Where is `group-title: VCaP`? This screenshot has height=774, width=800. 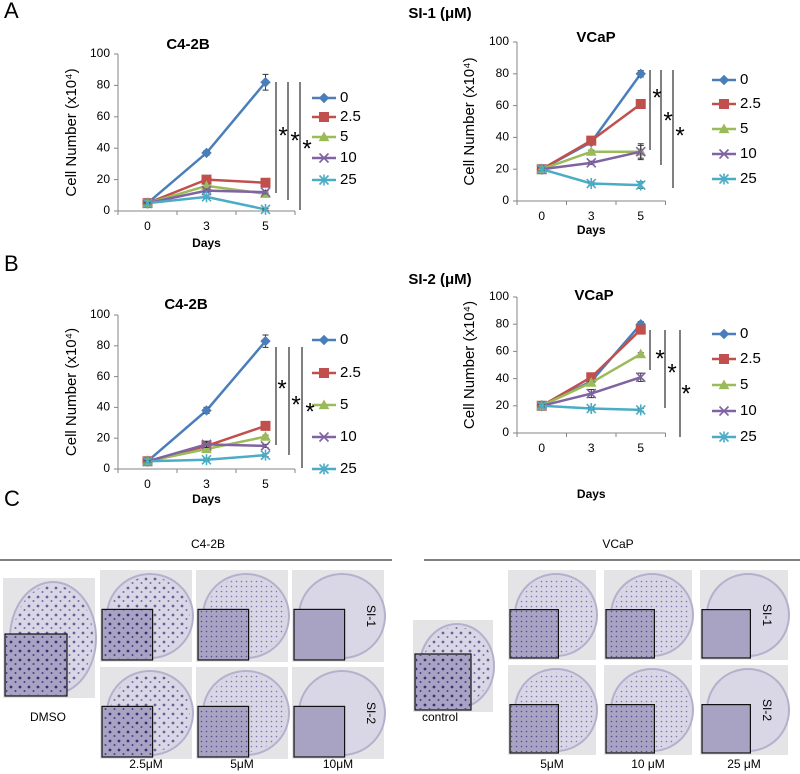 group-title: VCaP is located at coordinates (617, 544).